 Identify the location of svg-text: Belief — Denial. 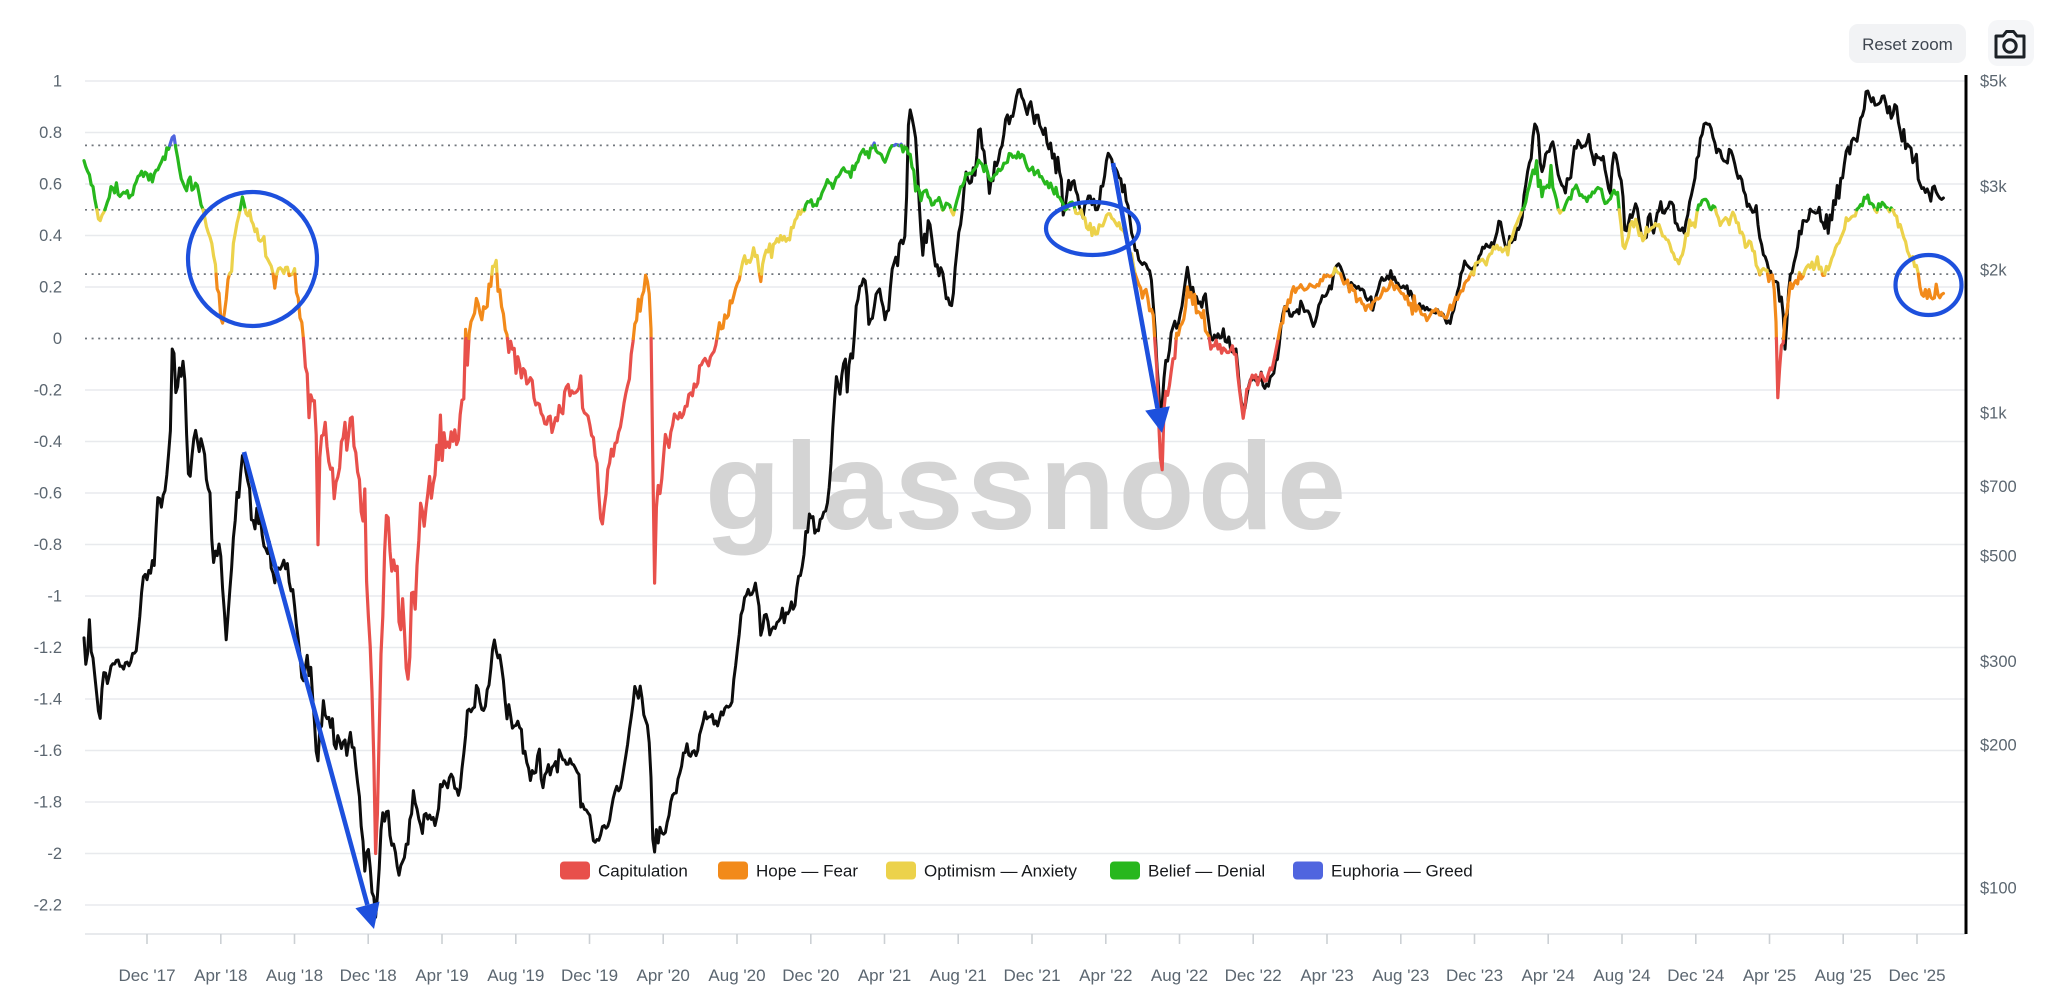
(1206, 871).